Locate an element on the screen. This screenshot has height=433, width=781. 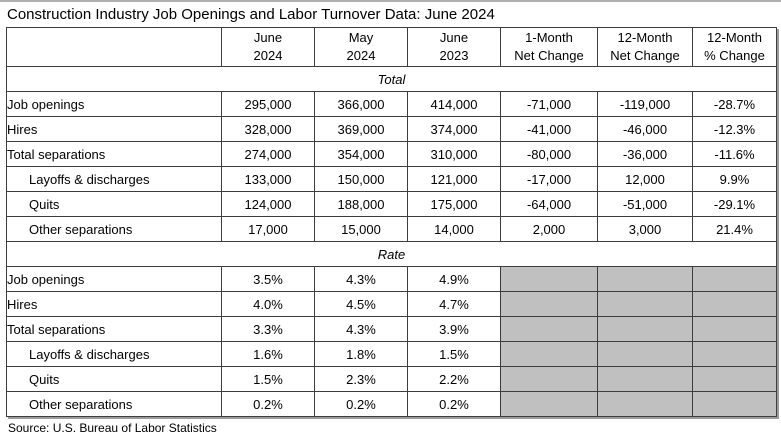
source-attribution: Source: U.S. Bureau of Labor Statistics is located at coordinates (112, 427).